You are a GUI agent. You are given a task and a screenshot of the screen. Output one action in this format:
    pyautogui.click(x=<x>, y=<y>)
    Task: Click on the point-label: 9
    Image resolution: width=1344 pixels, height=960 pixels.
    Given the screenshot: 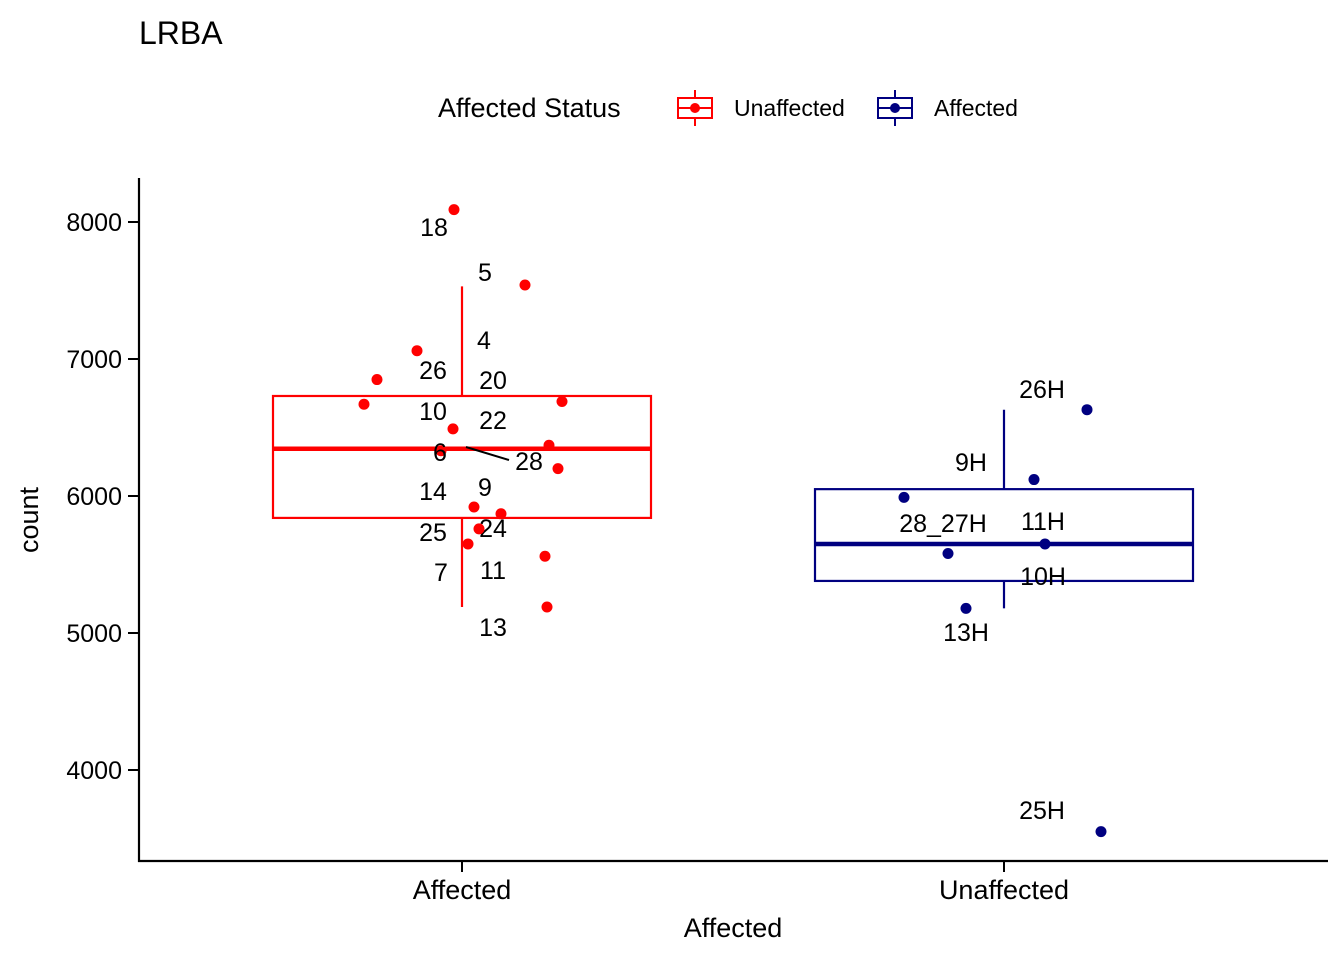 What is the action you would take?
    pyautogui.click(x=485, y=488)
    